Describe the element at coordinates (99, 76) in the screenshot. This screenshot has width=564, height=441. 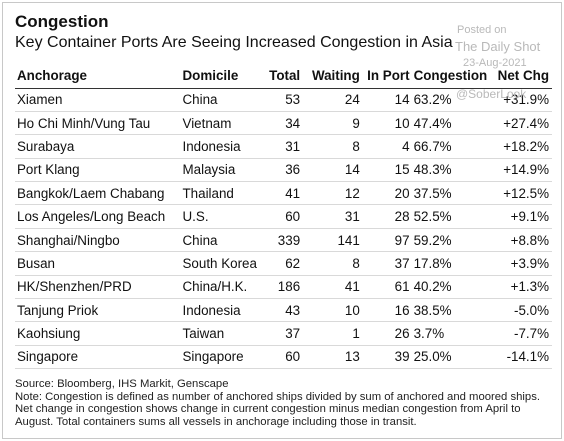
I see `header-anchorage: Anchorage` at that location.